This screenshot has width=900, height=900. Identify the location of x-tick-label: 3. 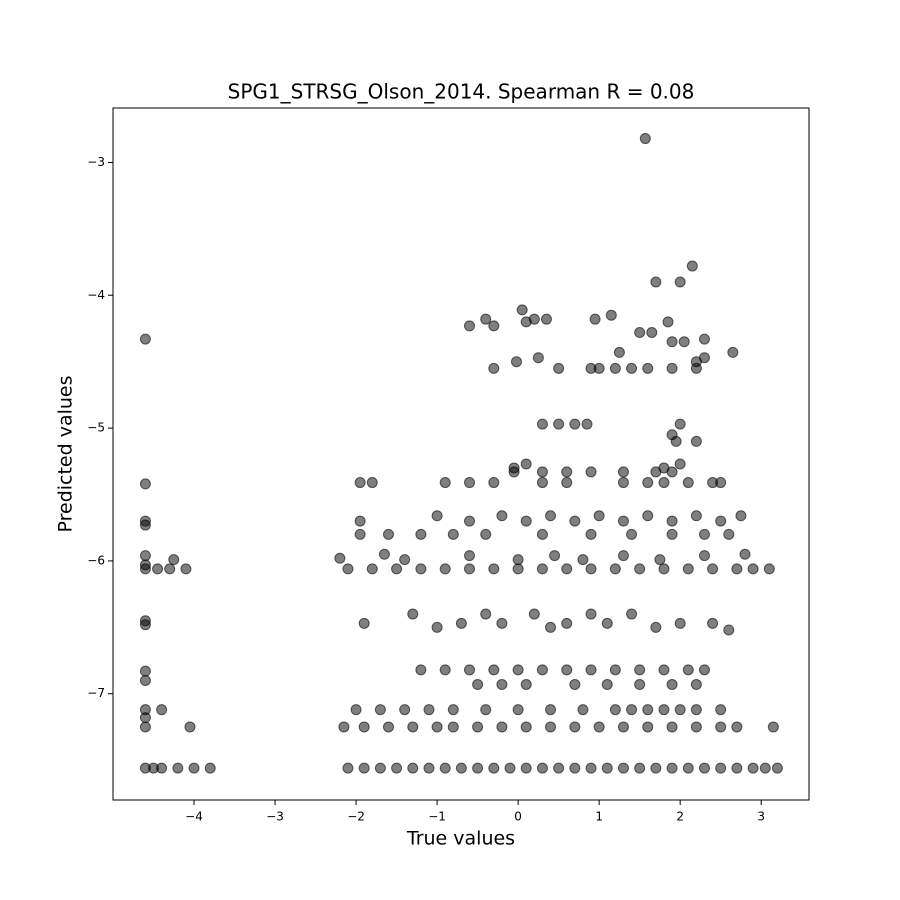
(761, 817).